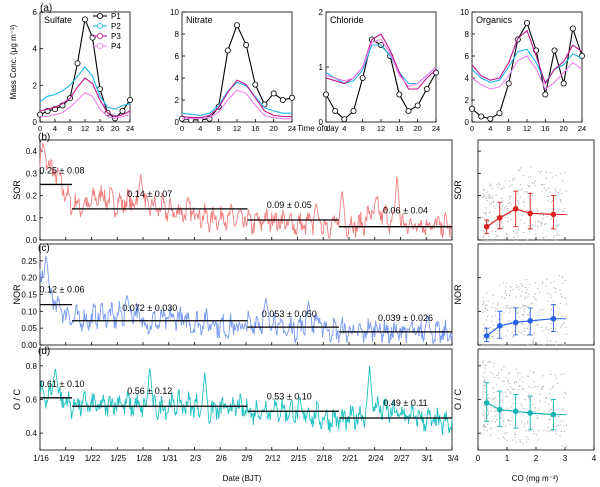  Describe the element at coordinates (318, 128) in the screenshot. I see `top-xlabel: Time of day` at that location.